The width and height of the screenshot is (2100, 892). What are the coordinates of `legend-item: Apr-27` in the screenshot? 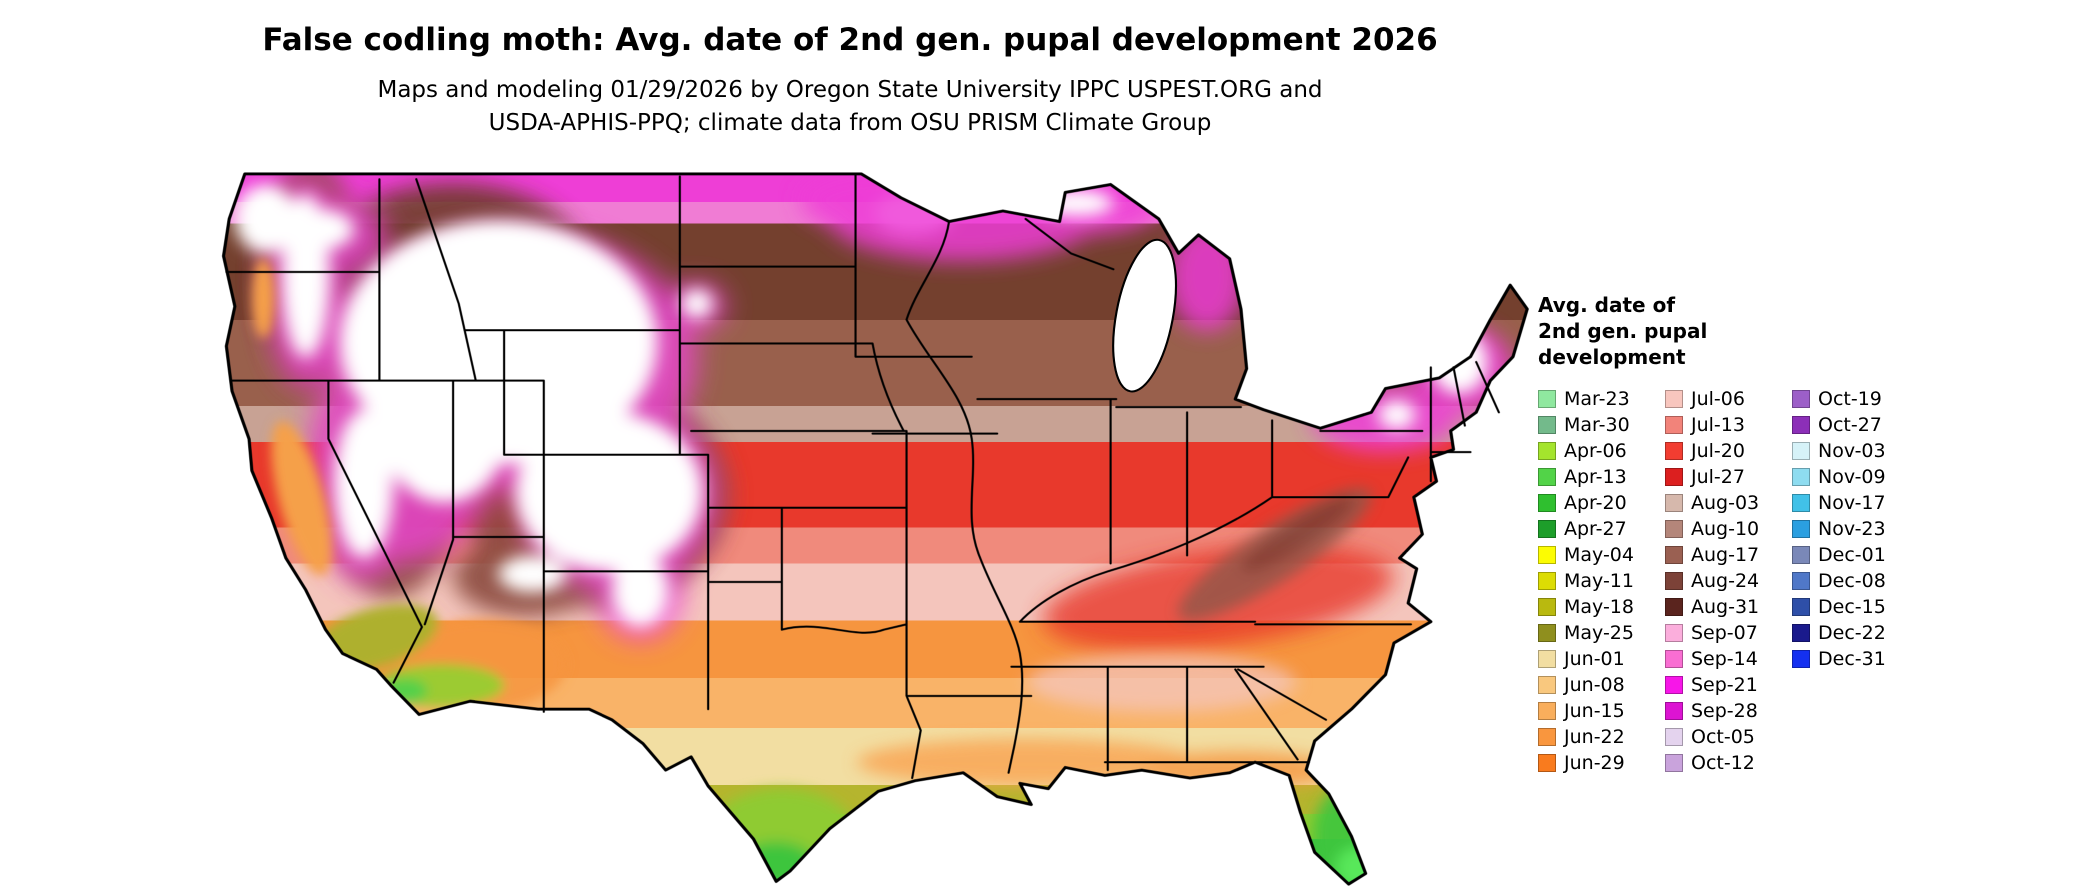 It's located at (1601, 529).